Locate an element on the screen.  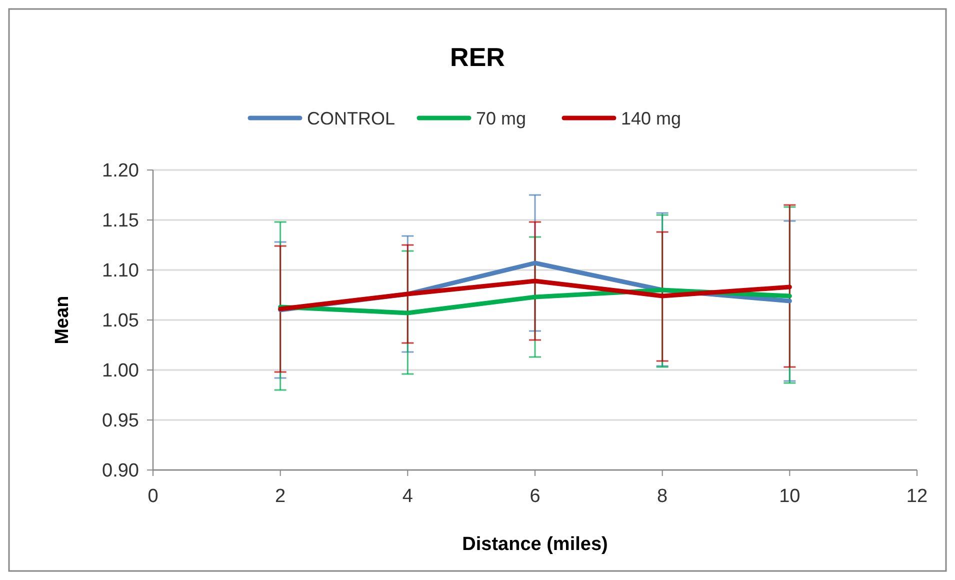
legend-label: 70 mg is located at coordinates (501, 118).